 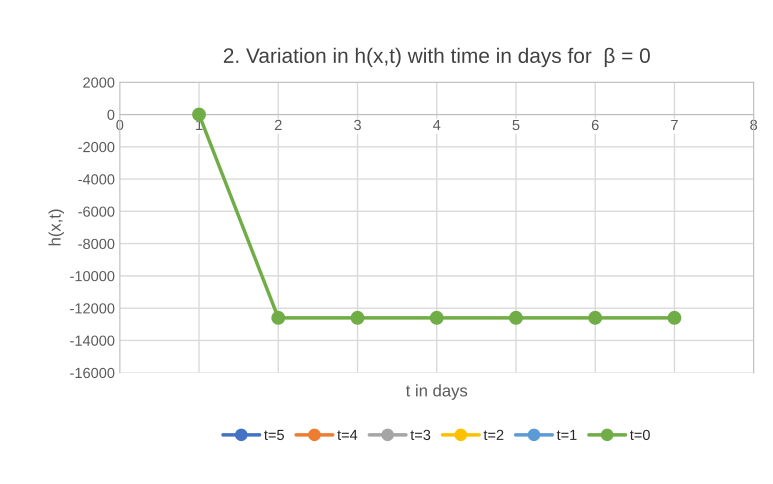 What do you see at coordinates (96, 179) in the screenshot?
I see `y-tick-label: -4000` at bounding box center [96, 179].